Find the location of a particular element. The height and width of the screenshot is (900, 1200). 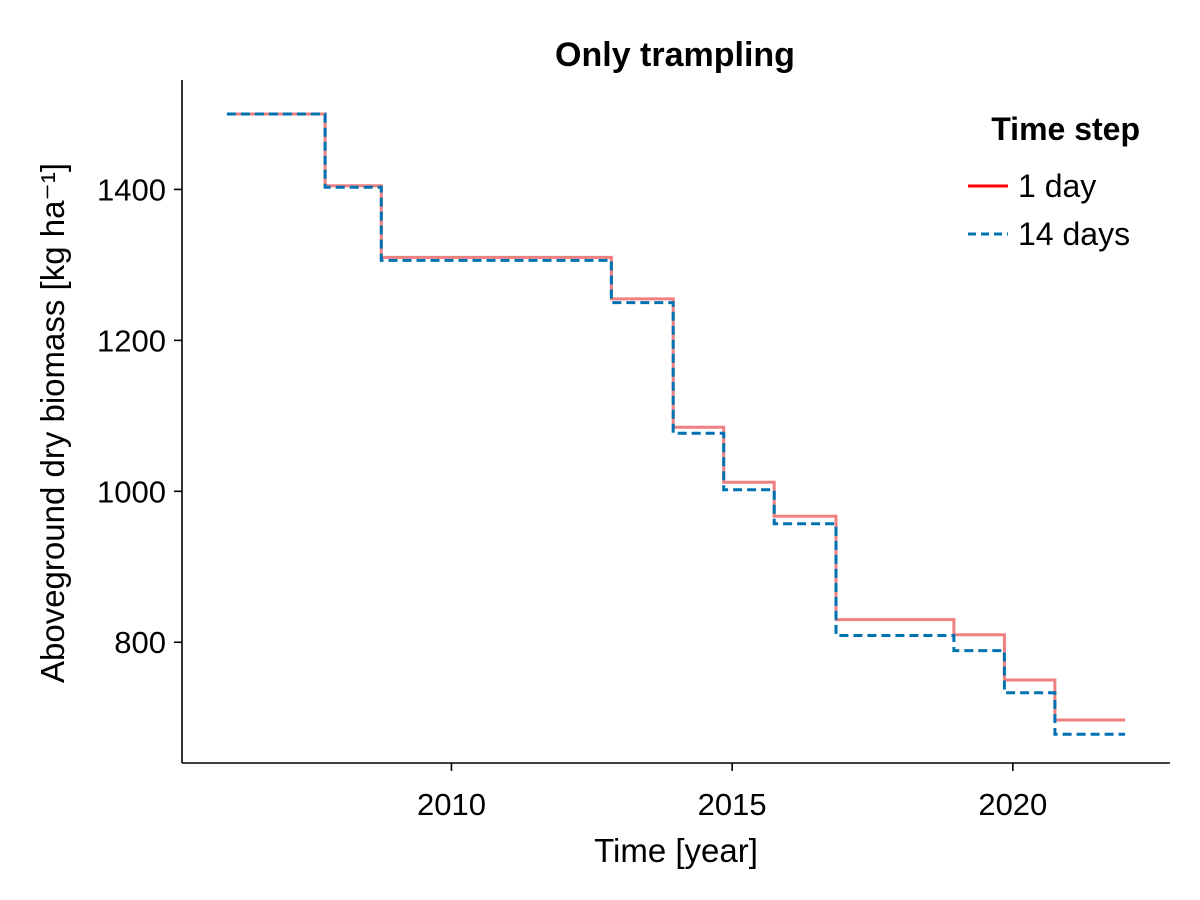

legend-entries: 1 day 14 days is located at coordinates (1049, 210).